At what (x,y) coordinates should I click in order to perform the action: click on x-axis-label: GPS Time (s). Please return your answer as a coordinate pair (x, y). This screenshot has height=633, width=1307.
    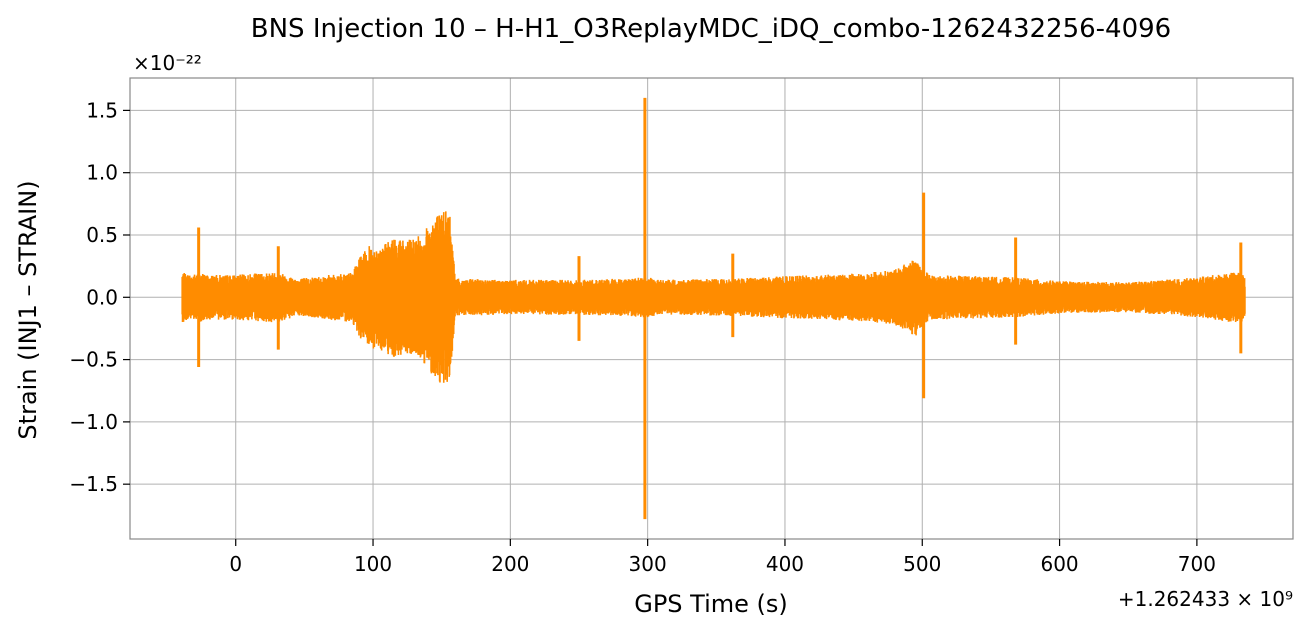
    Looking at the image, I should click on (711, 604).